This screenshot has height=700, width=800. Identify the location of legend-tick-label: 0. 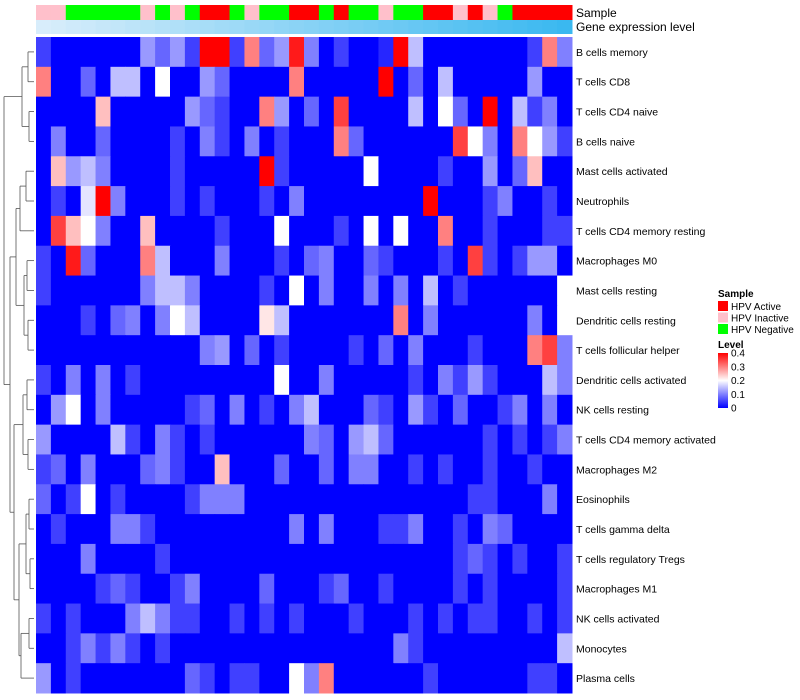
(734, 409).